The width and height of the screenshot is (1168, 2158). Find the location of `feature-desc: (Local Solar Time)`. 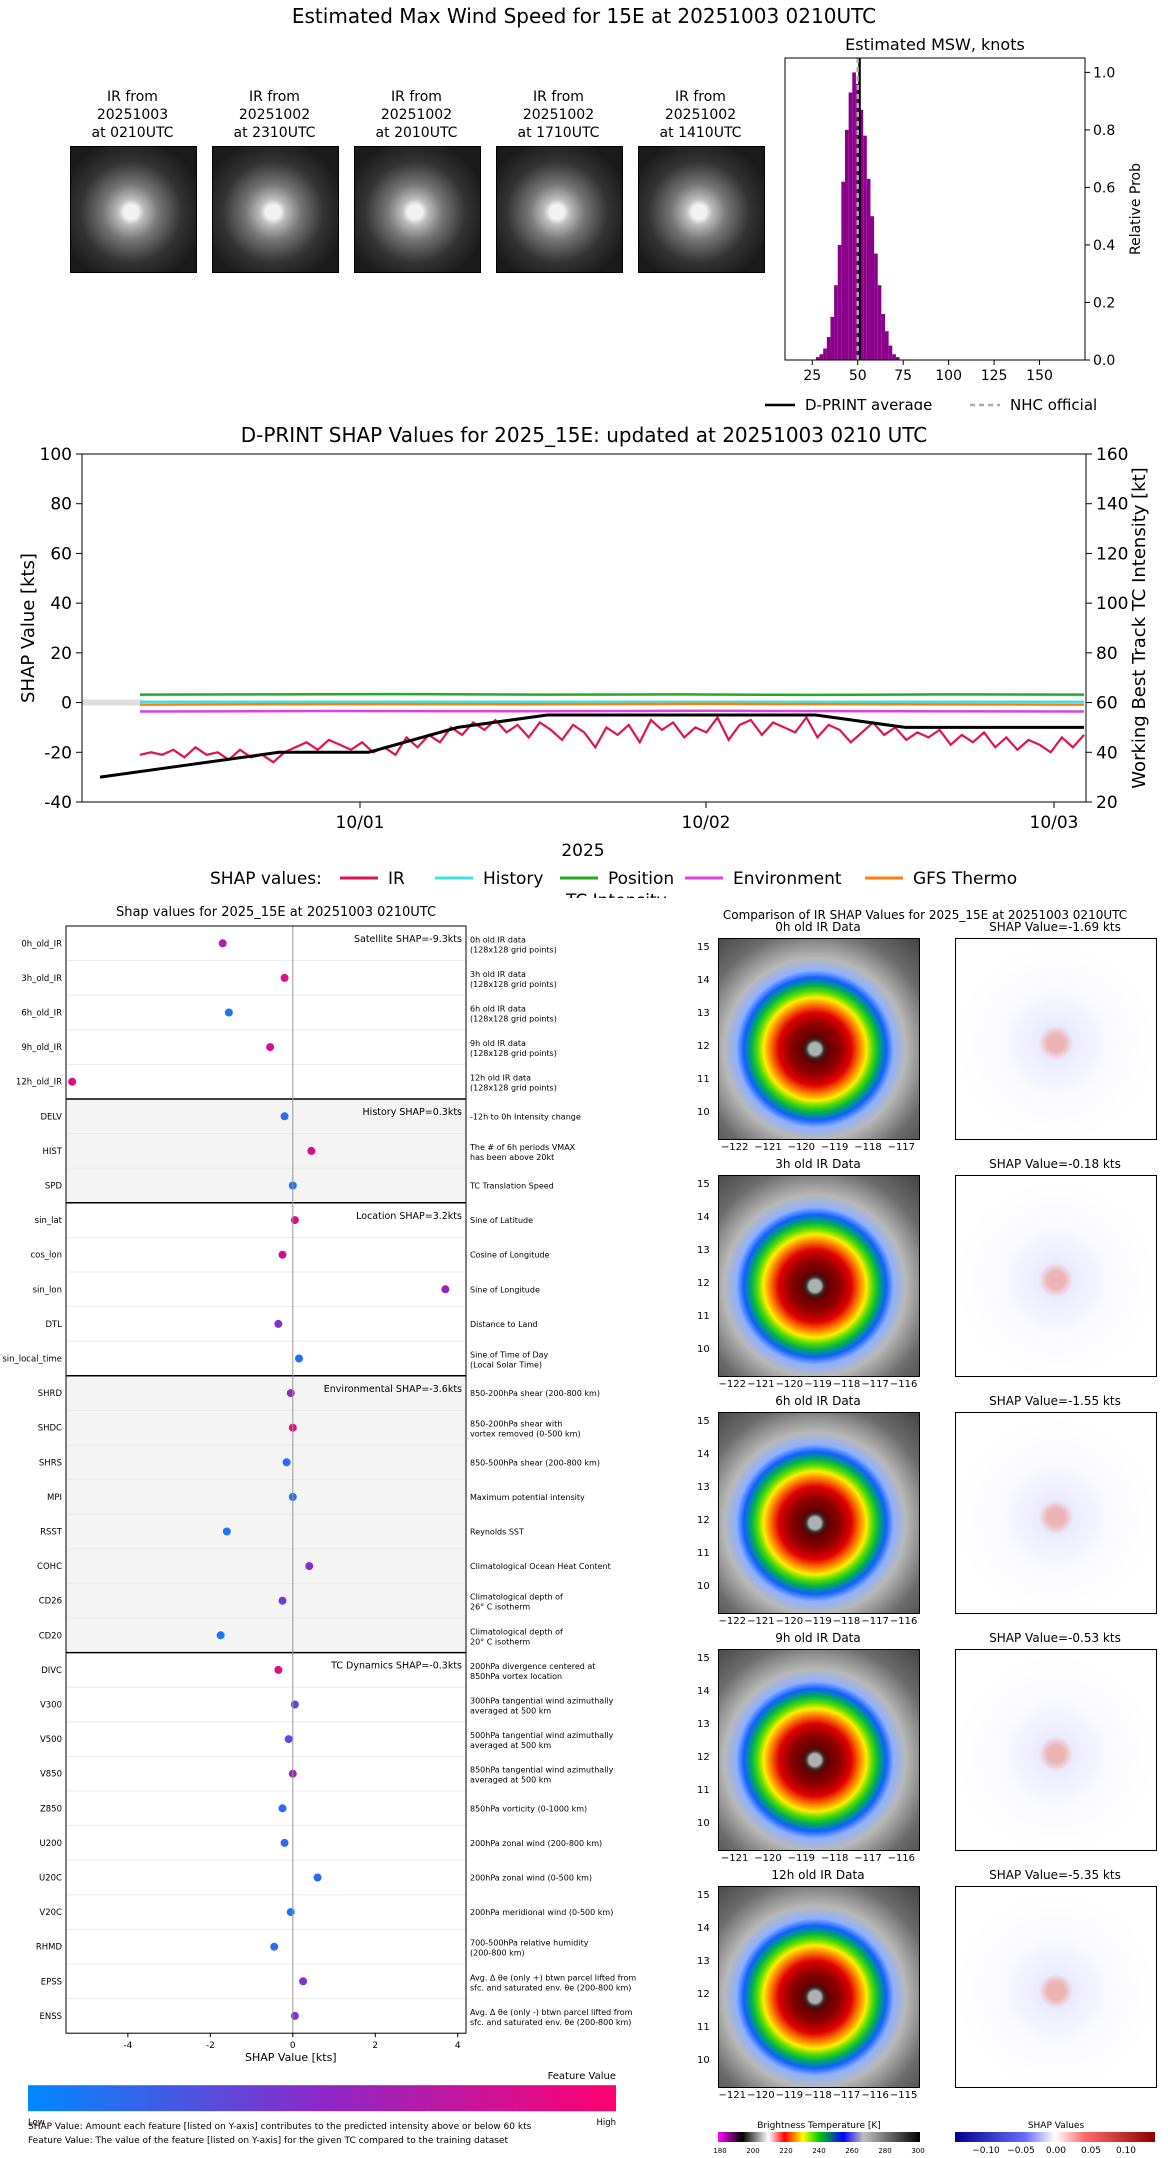

feature-desc: (Local Solar Time) is located at coordinates (506, 1365).